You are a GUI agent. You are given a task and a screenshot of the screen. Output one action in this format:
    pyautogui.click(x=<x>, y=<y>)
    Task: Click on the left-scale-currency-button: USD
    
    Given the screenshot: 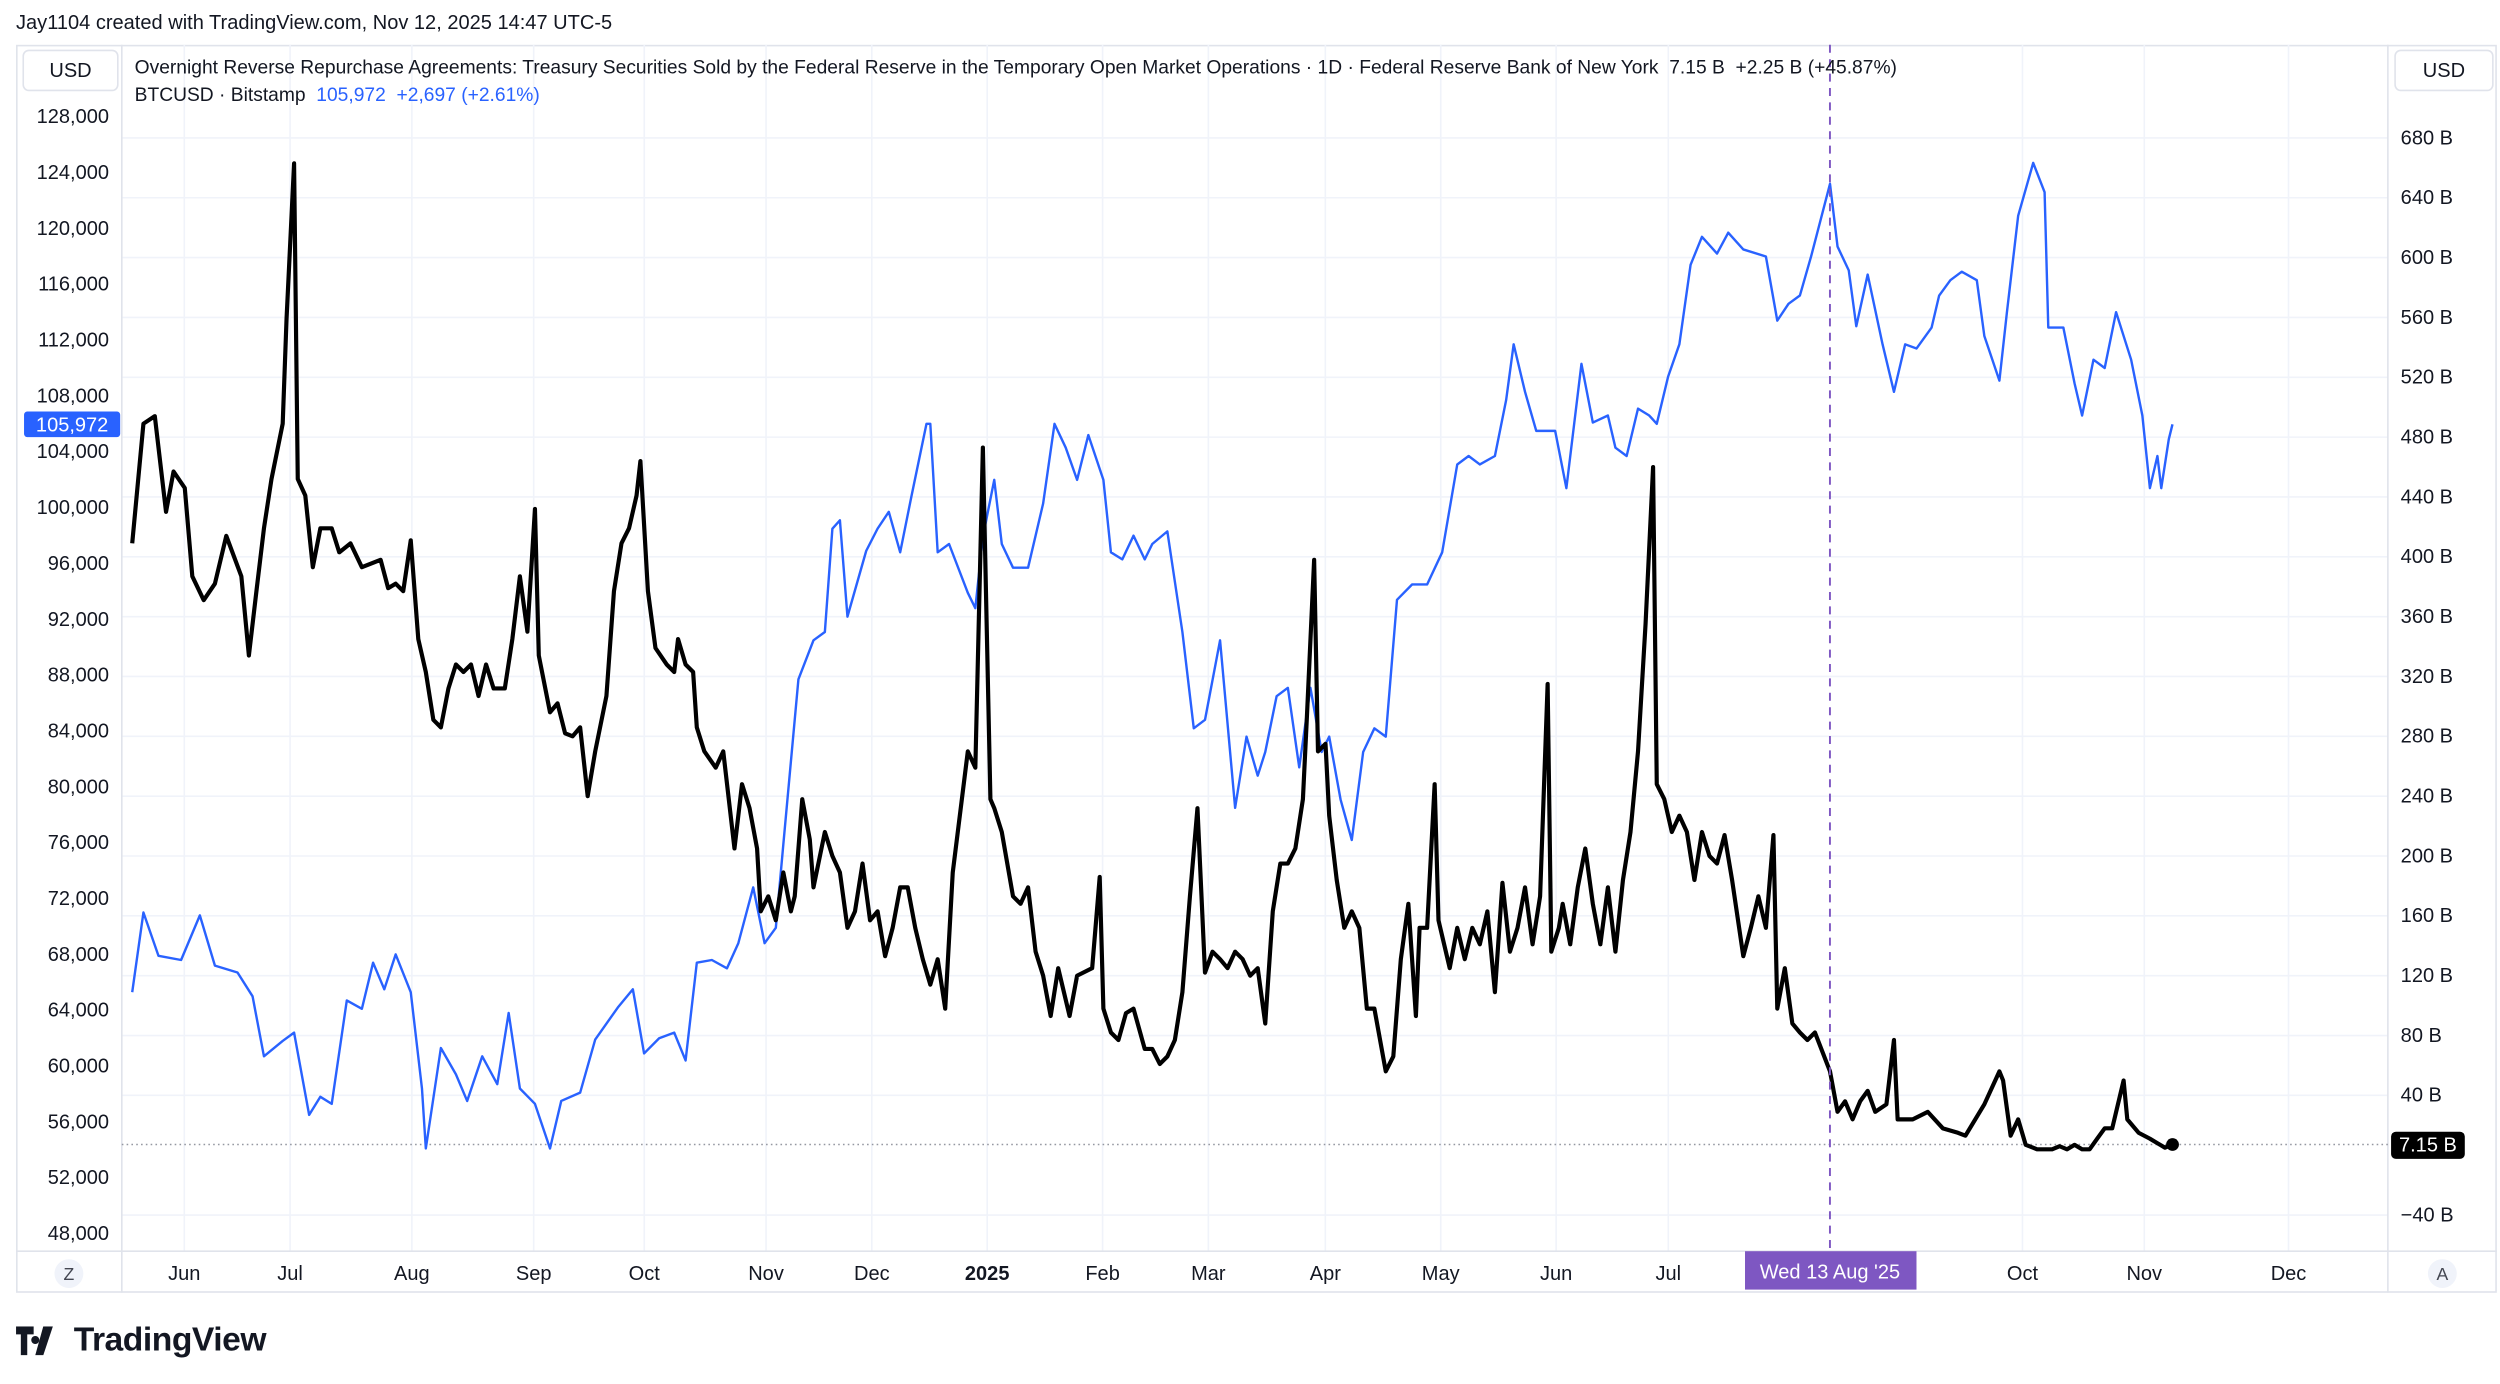 What is the action you would take?
    pyautogui.click(x=70, y=70)
    